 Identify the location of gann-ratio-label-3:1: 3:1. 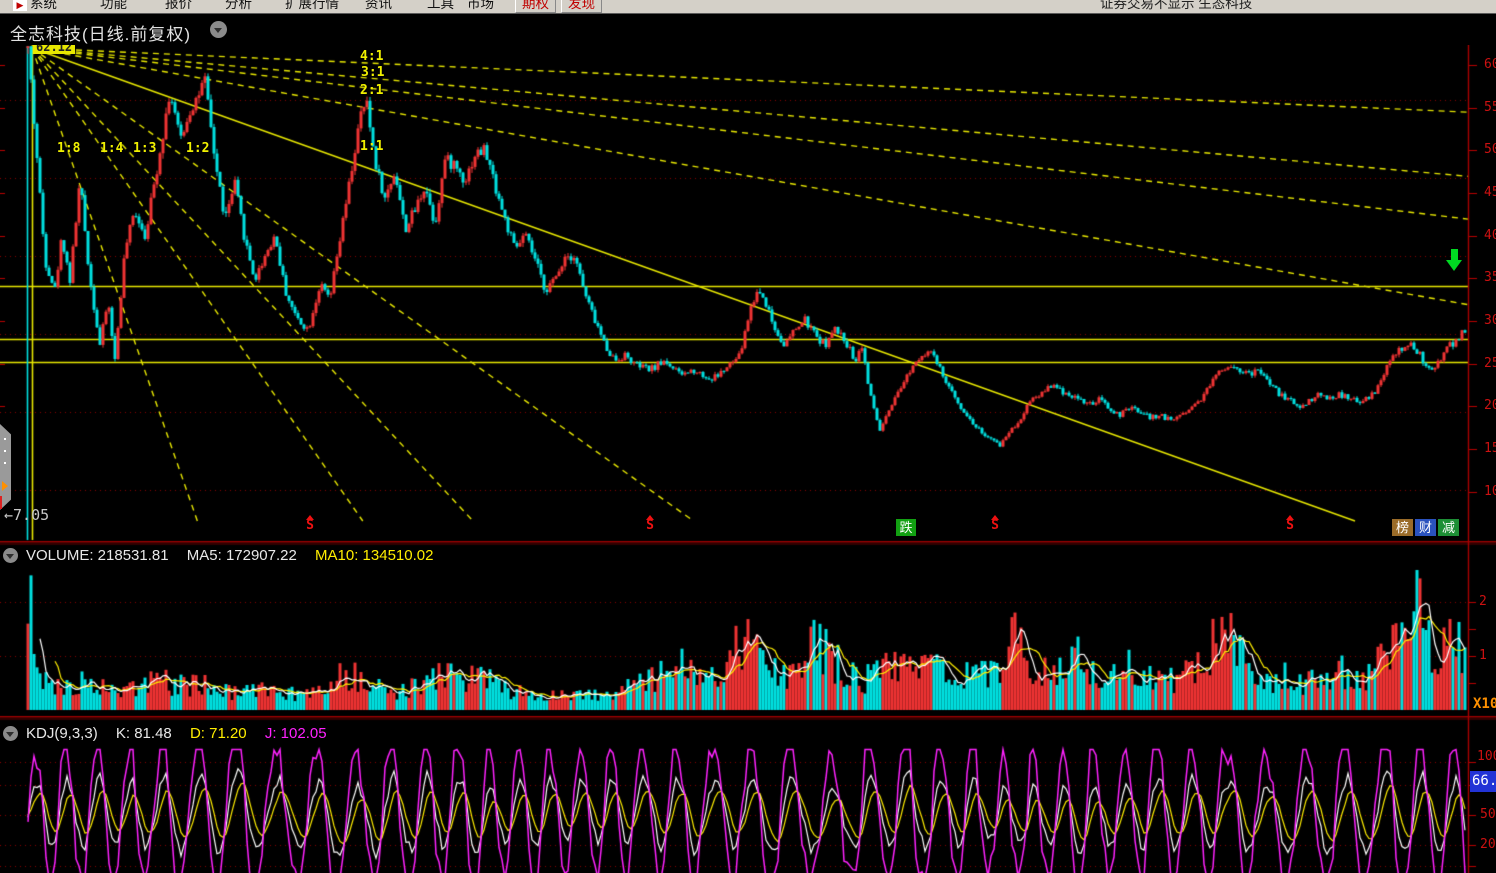
(373, 72).